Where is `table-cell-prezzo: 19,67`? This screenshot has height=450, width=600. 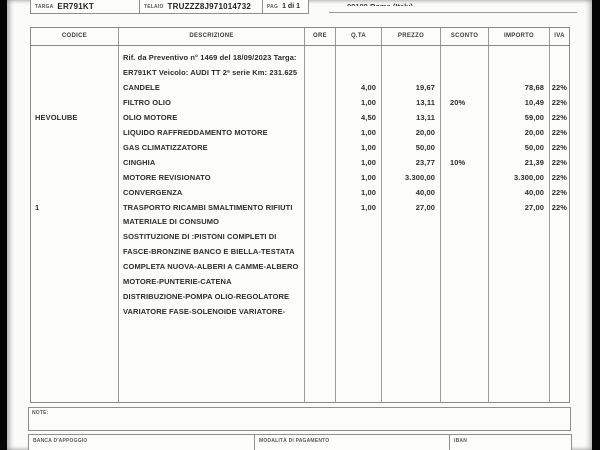 table-cell-prezzo: 19,67 is located at coordinates (425, 87).